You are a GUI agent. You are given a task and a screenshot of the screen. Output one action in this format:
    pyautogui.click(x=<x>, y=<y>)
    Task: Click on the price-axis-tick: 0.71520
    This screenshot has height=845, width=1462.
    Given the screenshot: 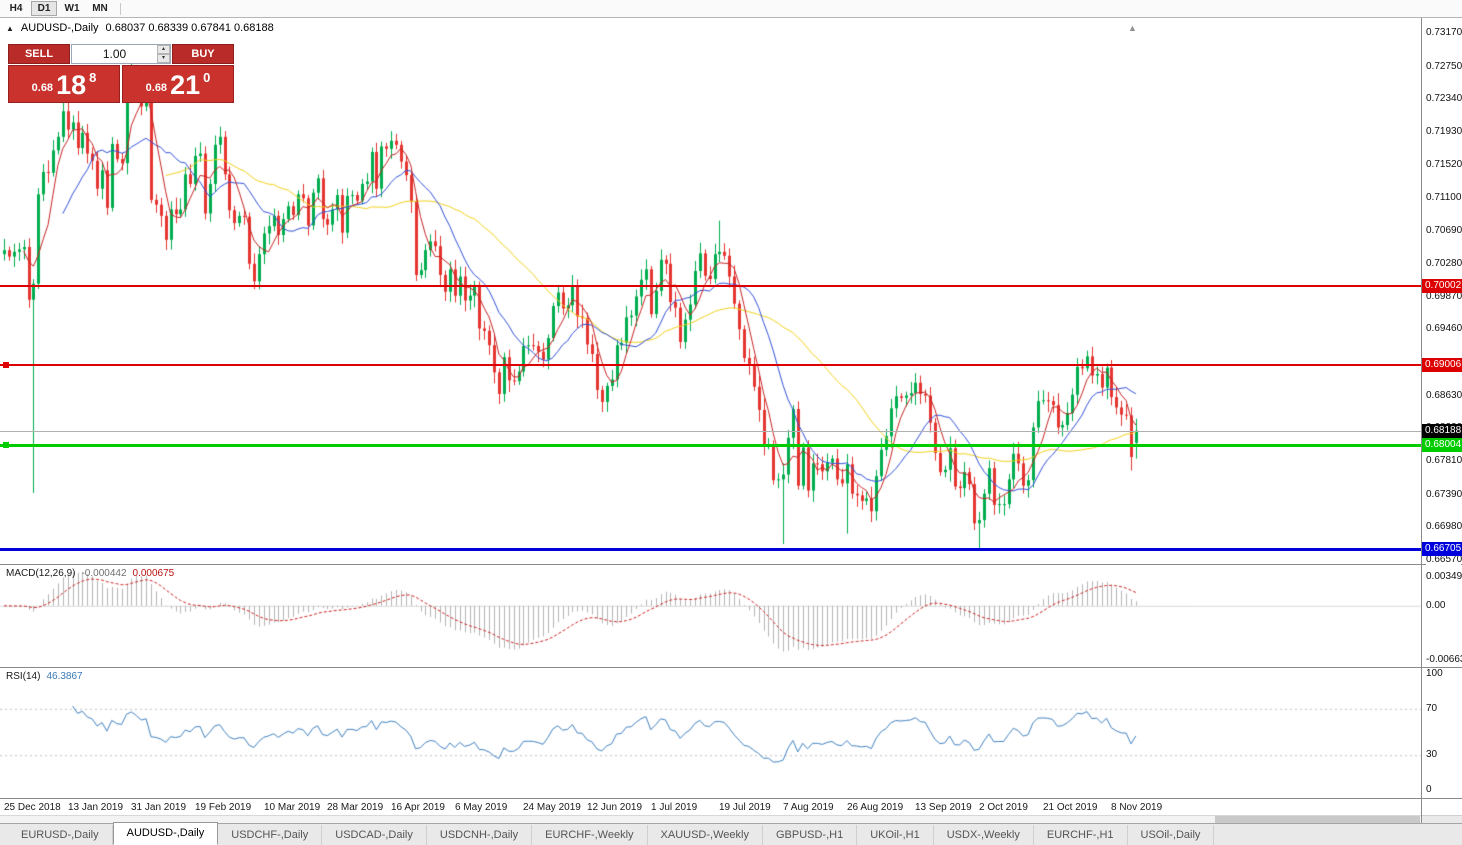 What is the action you would take?
    pyautogui.click(x=1444, y=164)
    